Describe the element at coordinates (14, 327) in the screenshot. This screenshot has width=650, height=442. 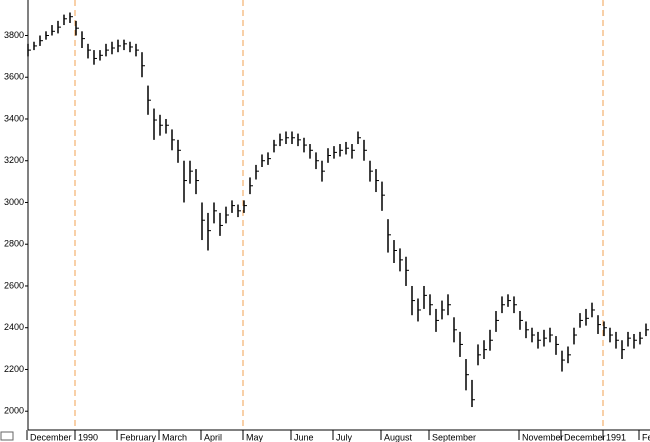
I see `y-tick-label: 2400` at that location.